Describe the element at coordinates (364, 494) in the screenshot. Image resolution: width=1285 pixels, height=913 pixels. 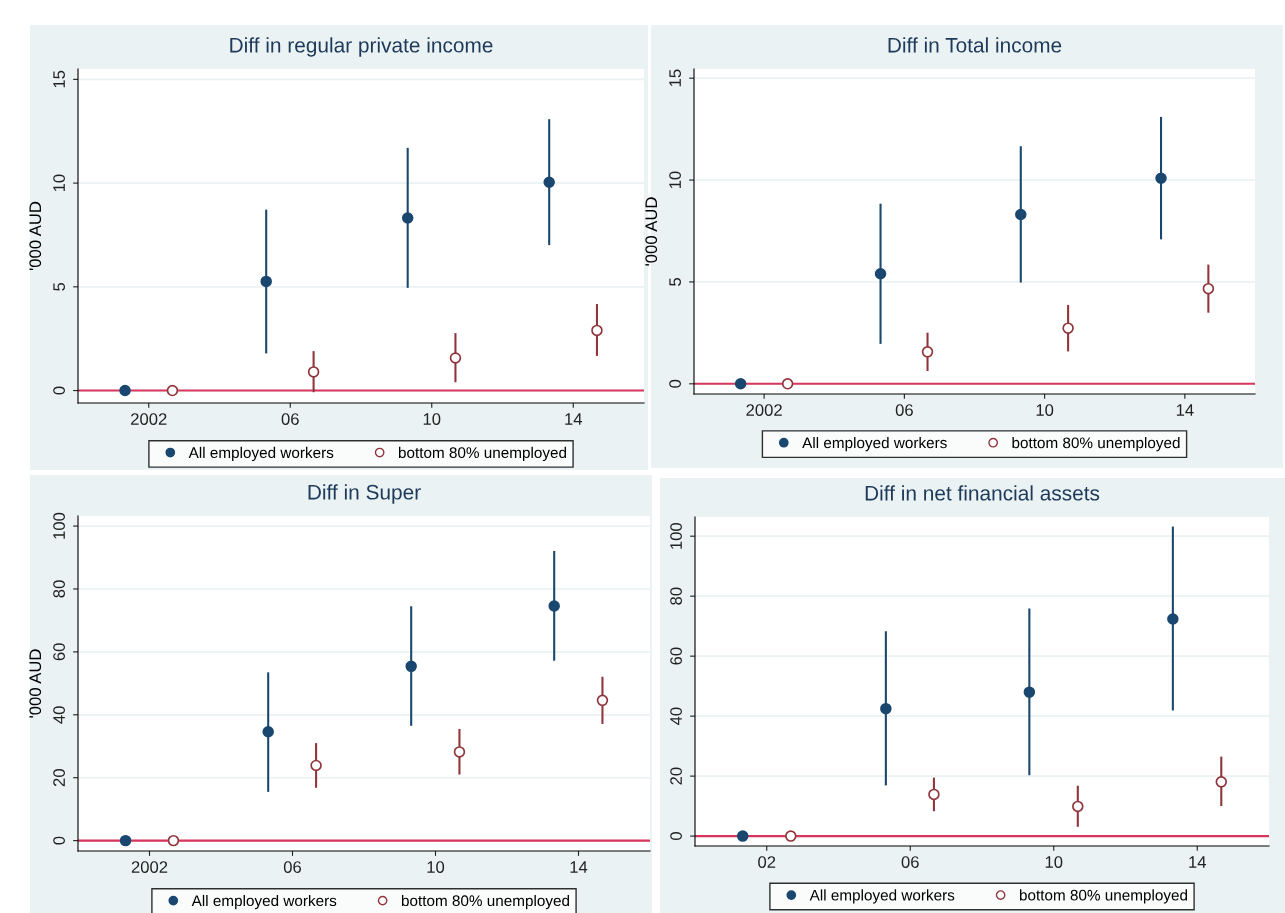
I see `chart-title: Diff in Super` at that location.